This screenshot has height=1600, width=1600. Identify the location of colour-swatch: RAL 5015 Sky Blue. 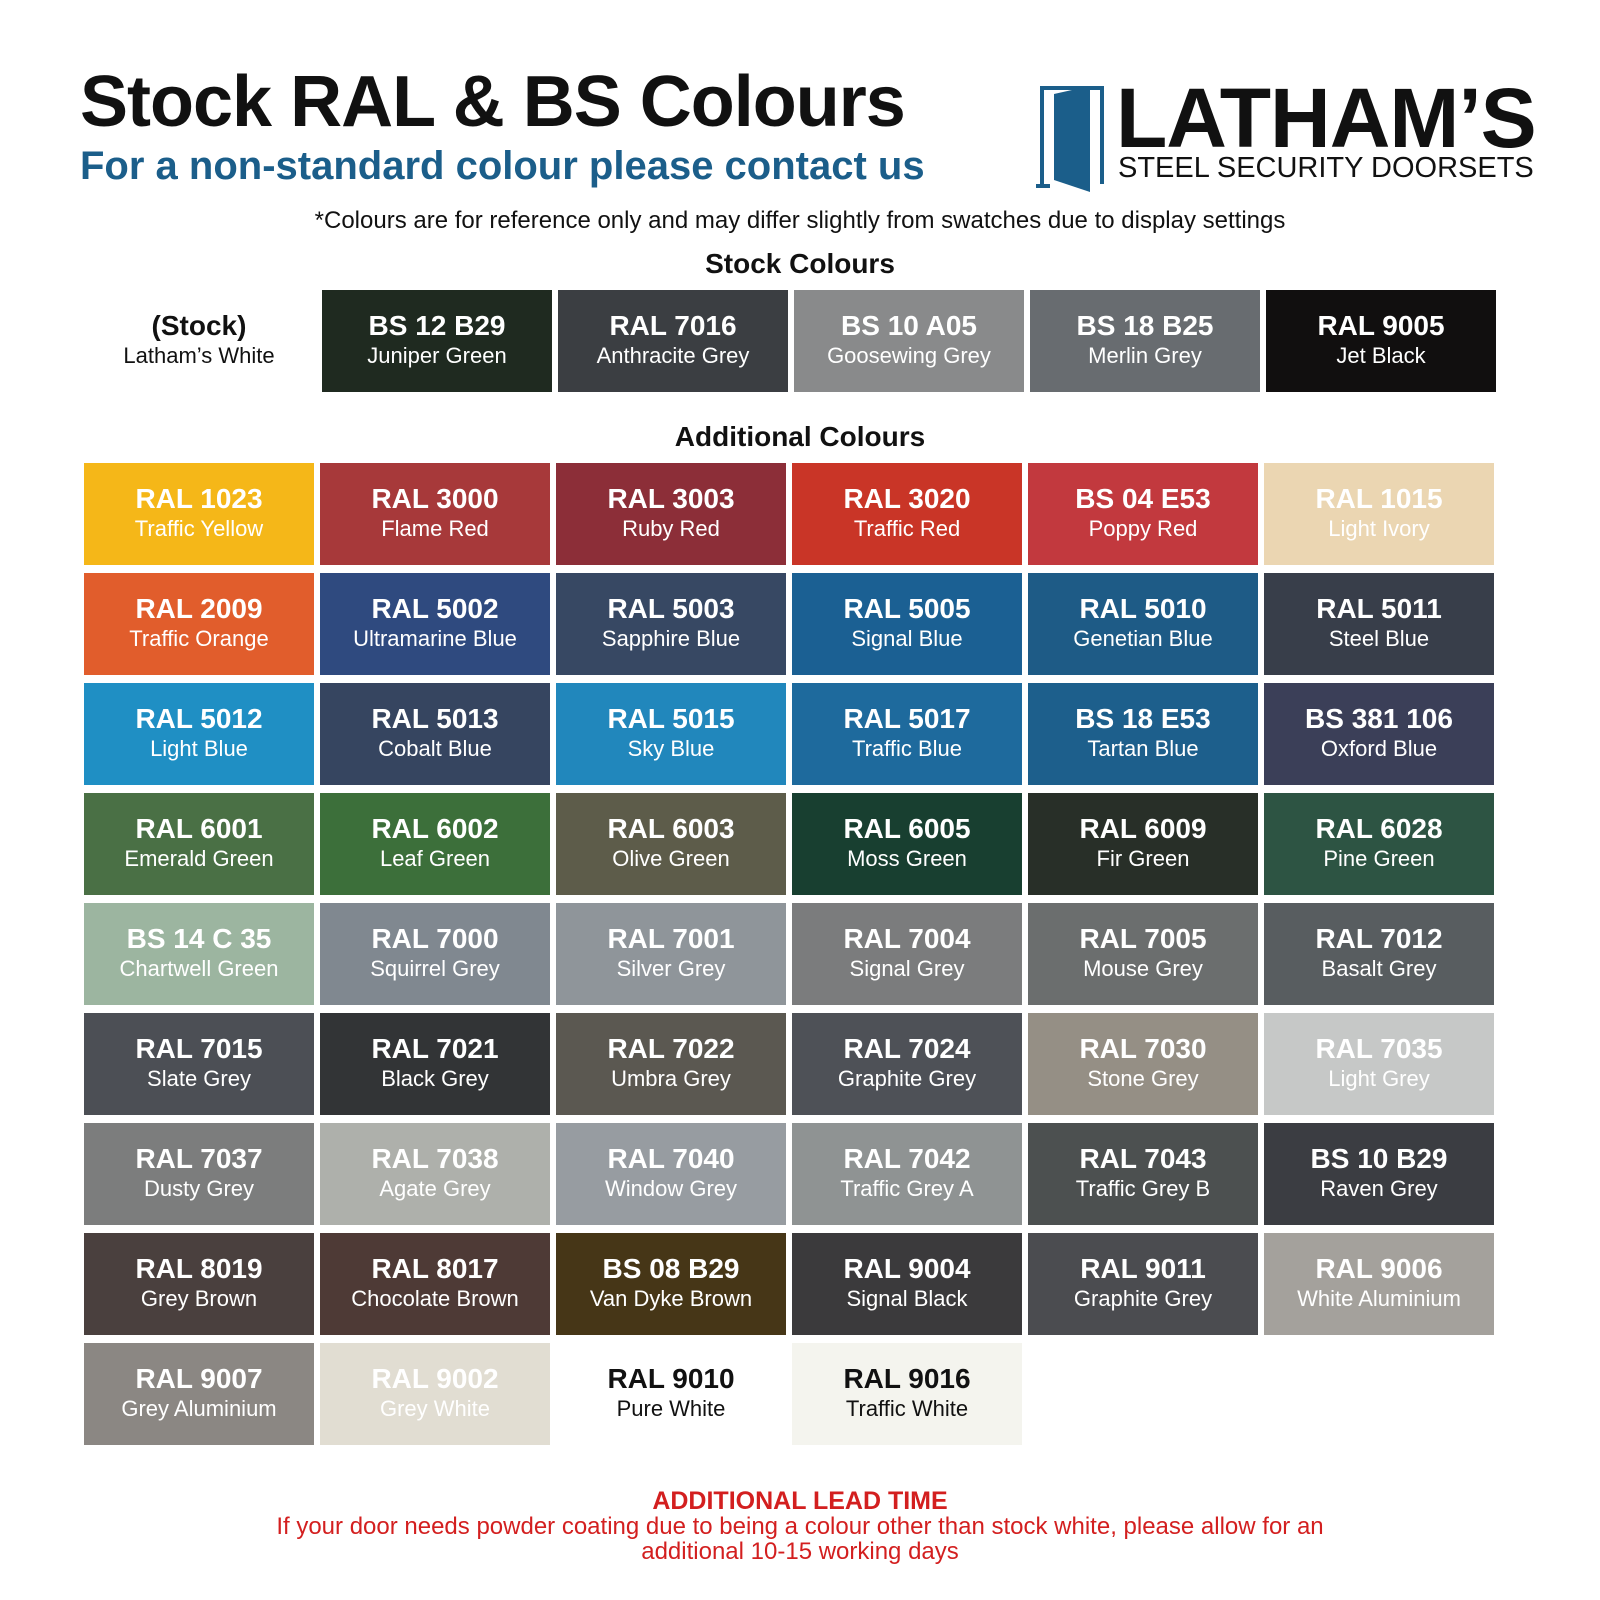
(671, 734).